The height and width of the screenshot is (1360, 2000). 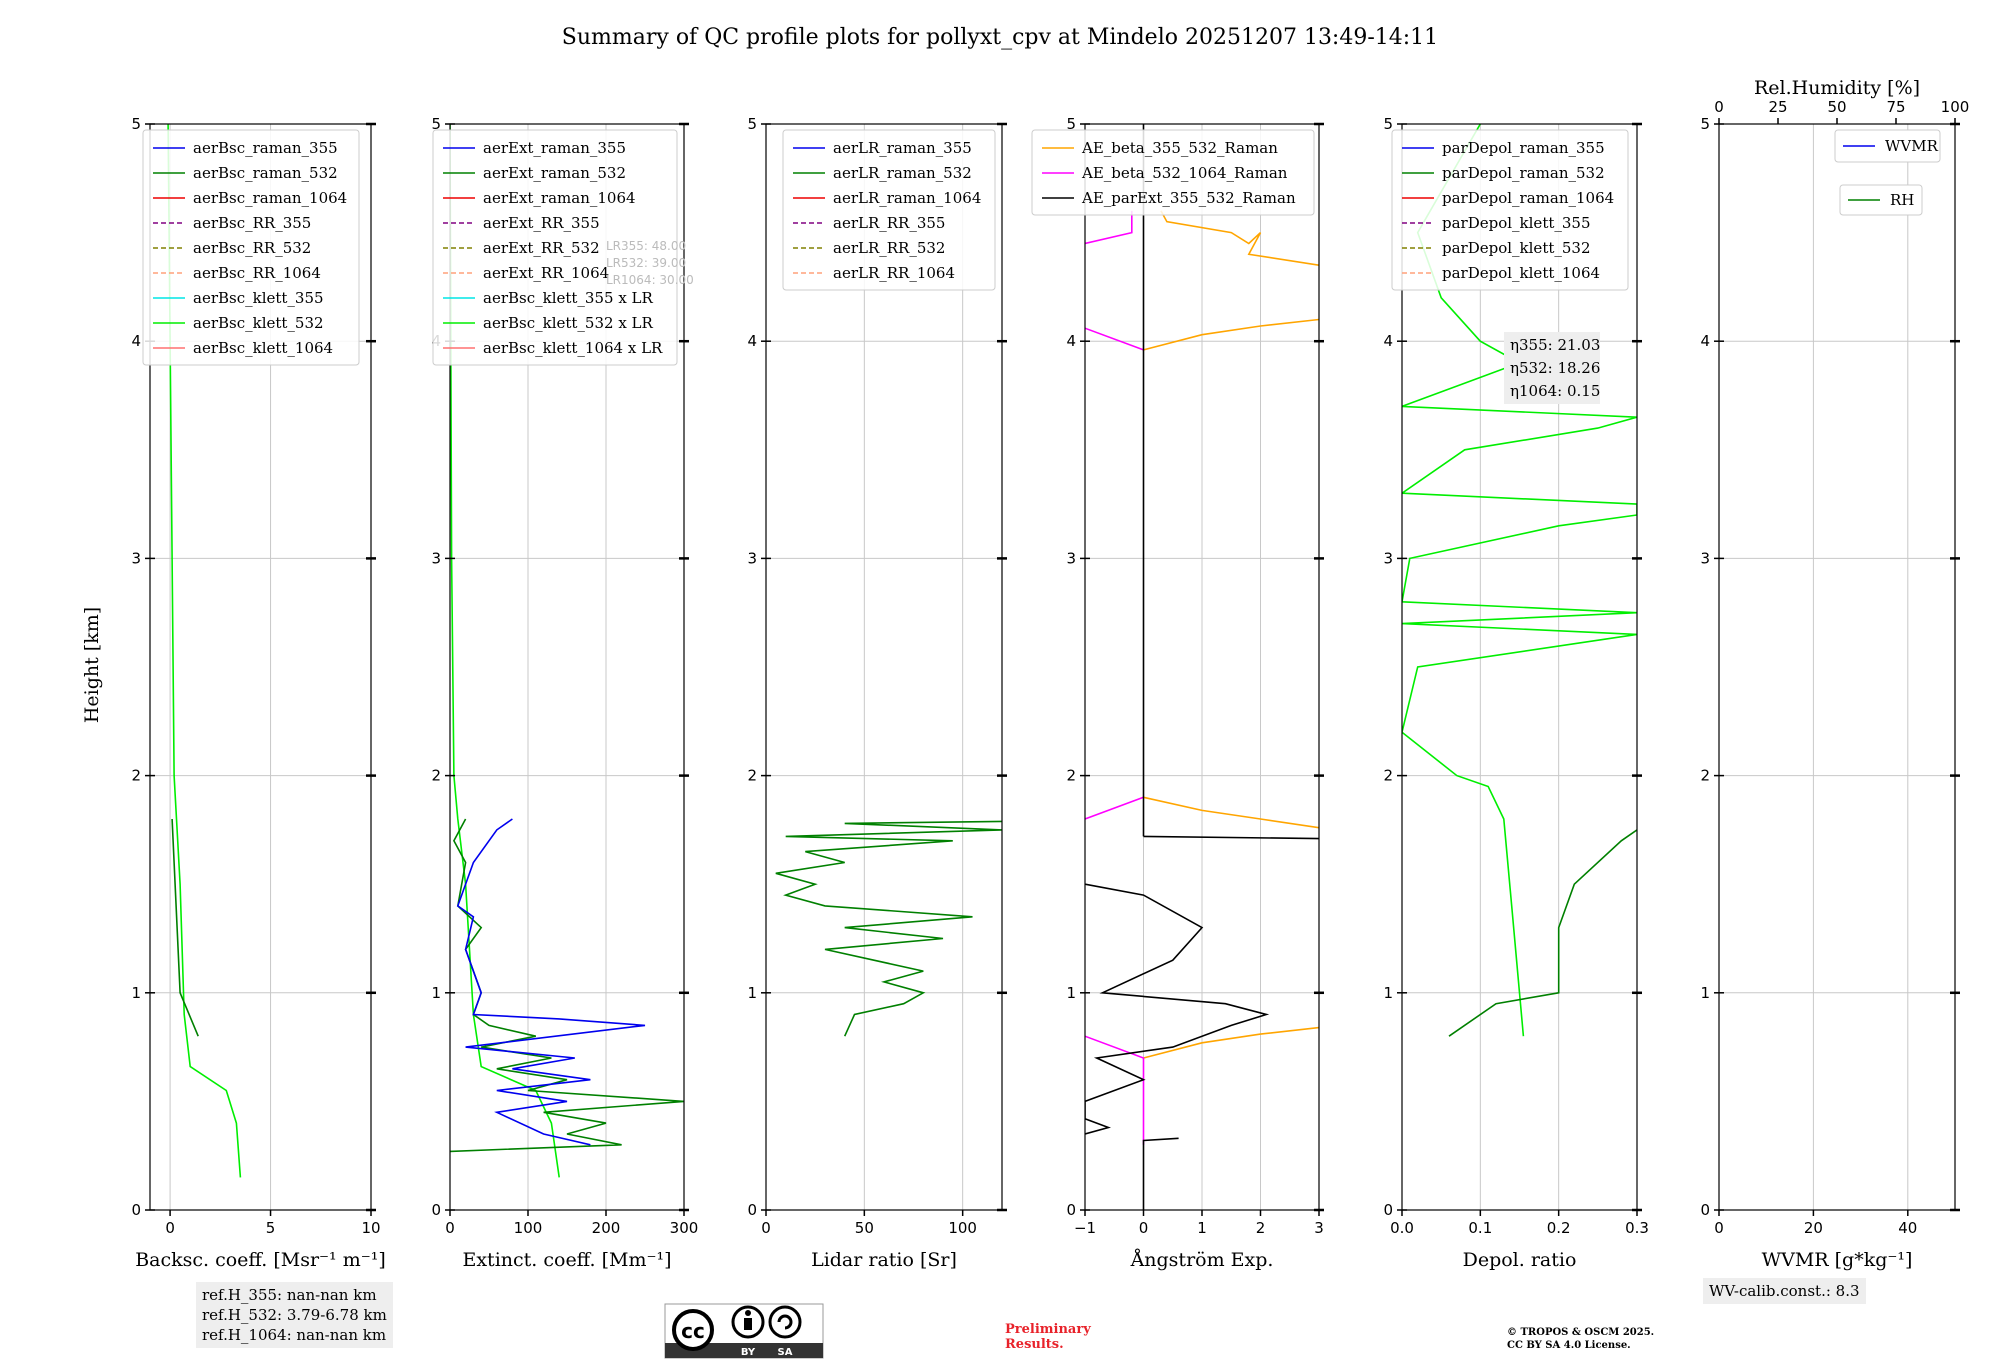 I want to click on x-axis-label: Depol. ratio, so click(x=1520, y=1260).